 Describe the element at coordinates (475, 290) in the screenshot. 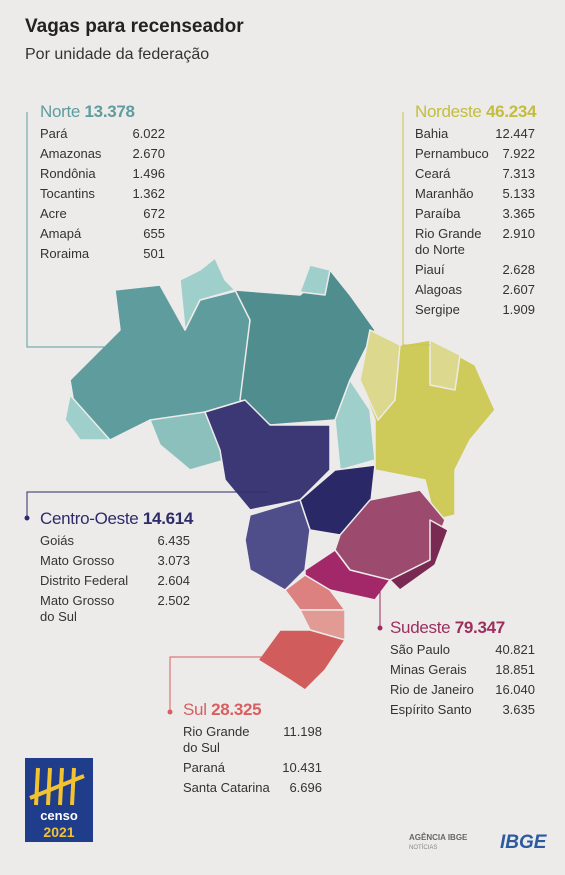

I see `state-row: Alagoas 2.607` at that location.